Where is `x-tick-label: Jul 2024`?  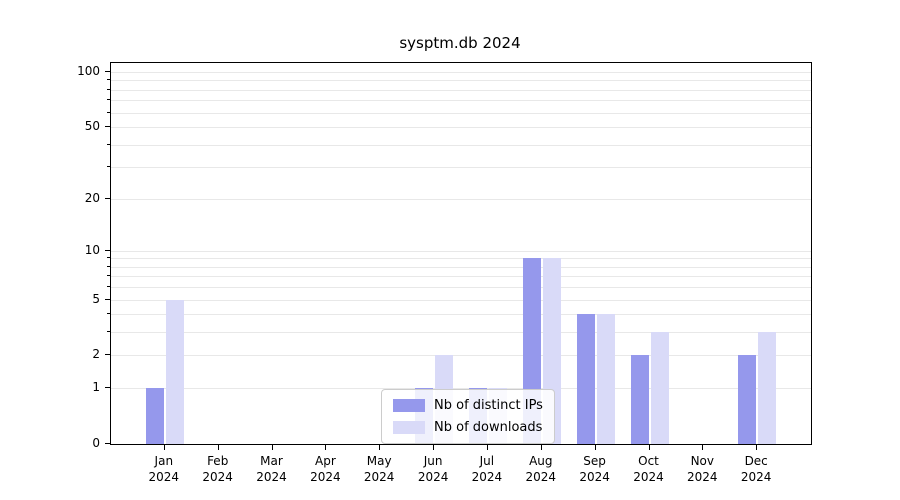 x-tick-label: Jul 2024 is located at coordinates (487, 469).